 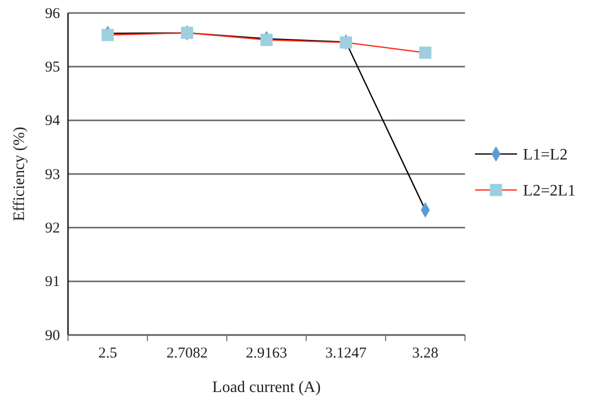 I want to click on y-tick-label: 91, so click(x=52, y=282).